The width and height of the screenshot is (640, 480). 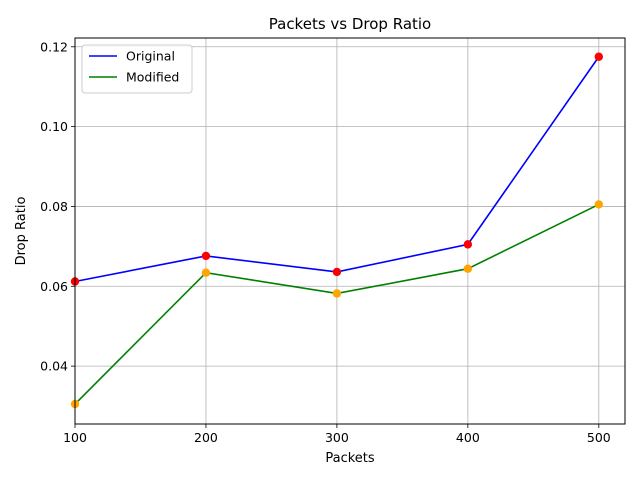 I want to click on x-tick-label: 100, so click(x=75, y=437).